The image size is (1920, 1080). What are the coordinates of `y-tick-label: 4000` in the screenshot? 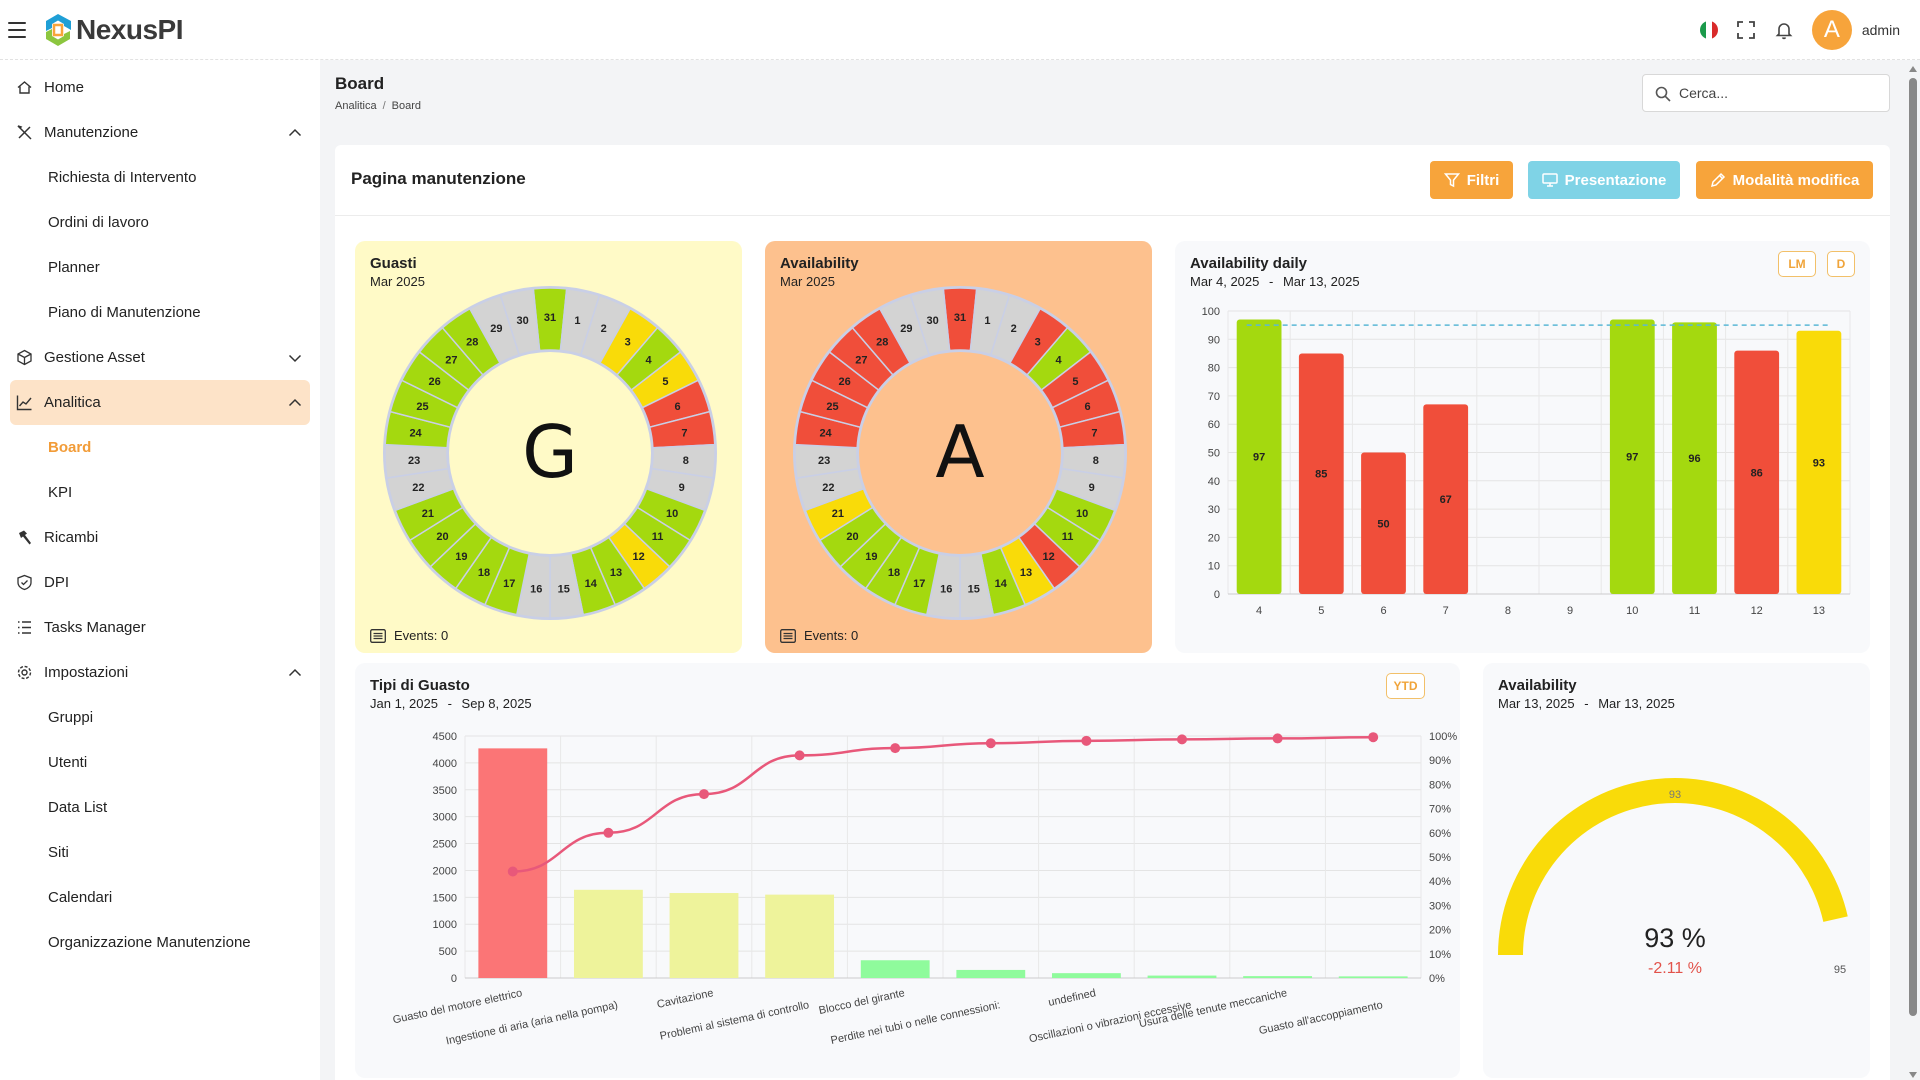 It's located at (445, 764).